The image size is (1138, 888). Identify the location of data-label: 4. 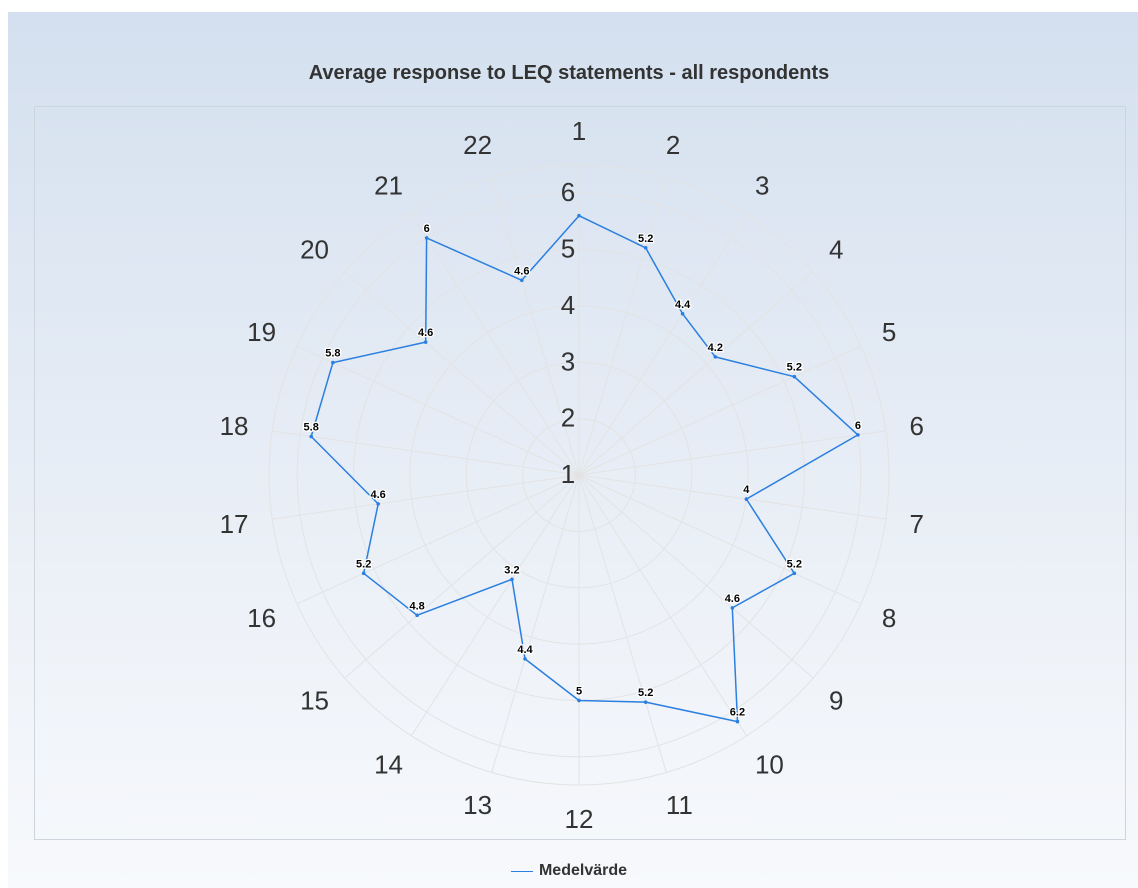
(746, 490).